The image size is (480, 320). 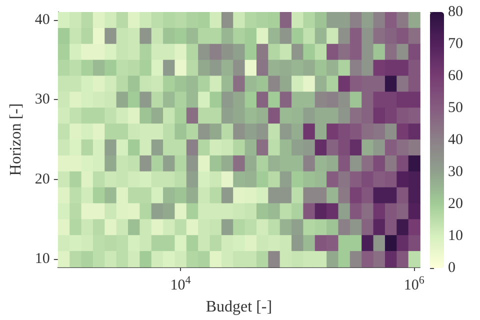 What do you see at coordinates (452, 268) in the screenshot?
I see `color-bar-label: 0` at bounding box center [452, 268].